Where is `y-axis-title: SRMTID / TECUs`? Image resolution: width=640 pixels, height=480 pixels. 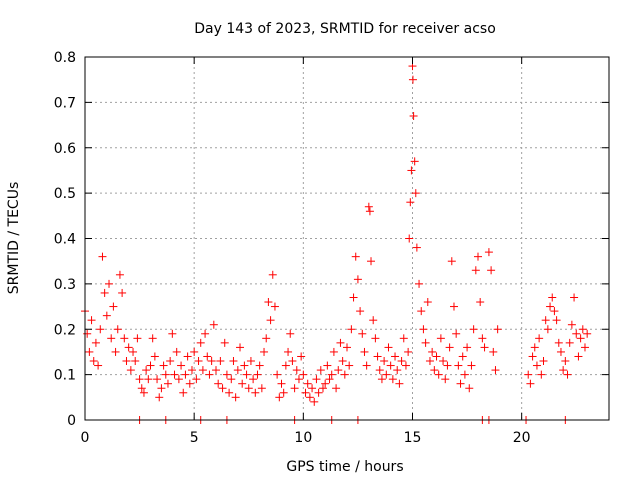 y-axis-title: SRMTID / TECUs is located at coordinates (14, 238).